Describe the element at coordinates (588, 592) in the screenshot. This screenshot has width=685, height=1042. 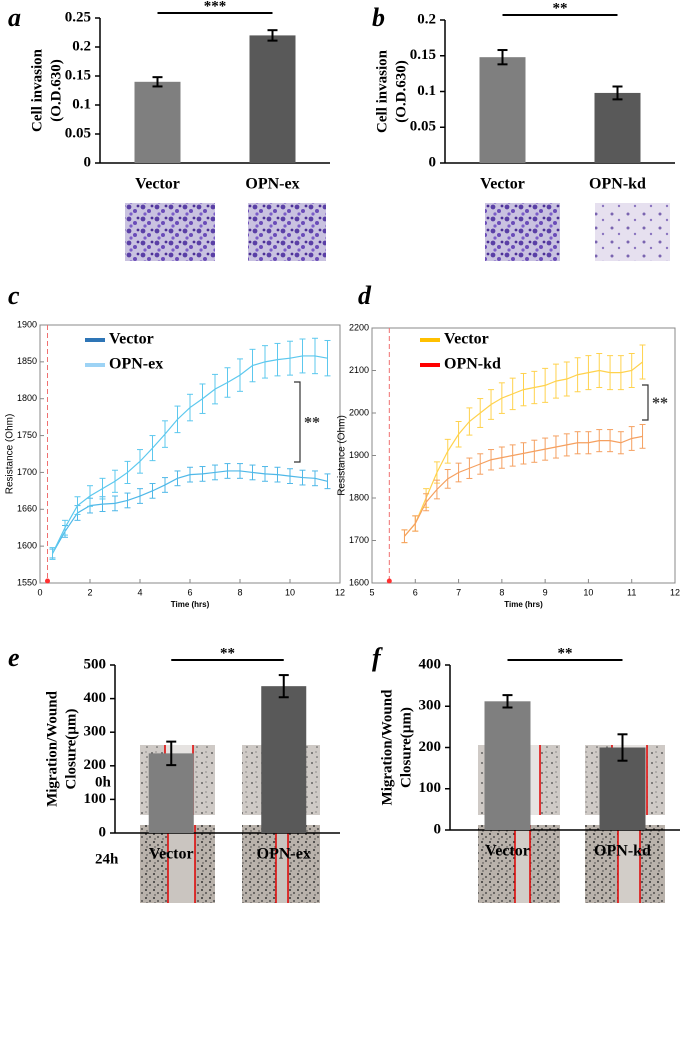
I see `x-tick-label: 10` at that location.